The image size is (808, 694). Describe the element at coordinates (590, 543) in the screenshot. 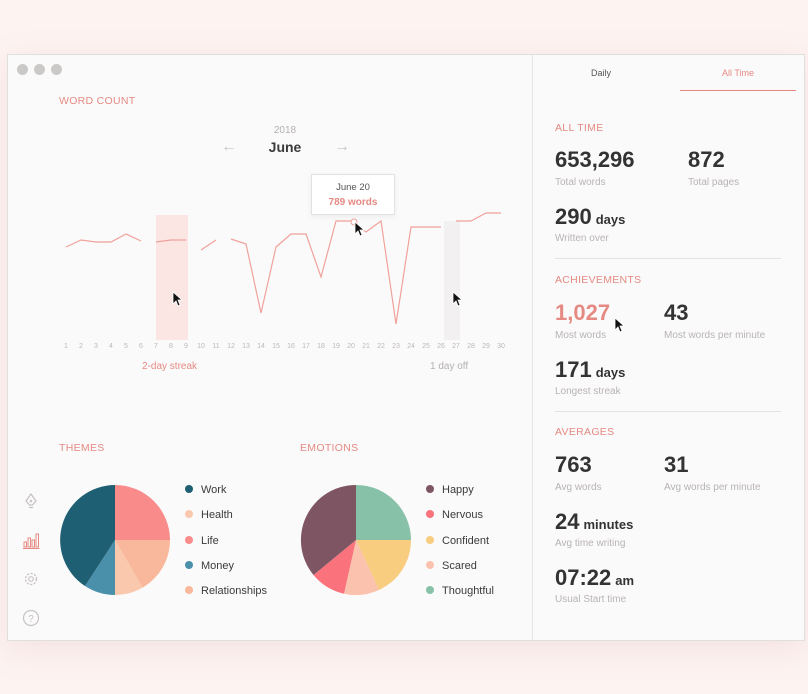

I see `avg-time-caption: Avg time writing` at that location.